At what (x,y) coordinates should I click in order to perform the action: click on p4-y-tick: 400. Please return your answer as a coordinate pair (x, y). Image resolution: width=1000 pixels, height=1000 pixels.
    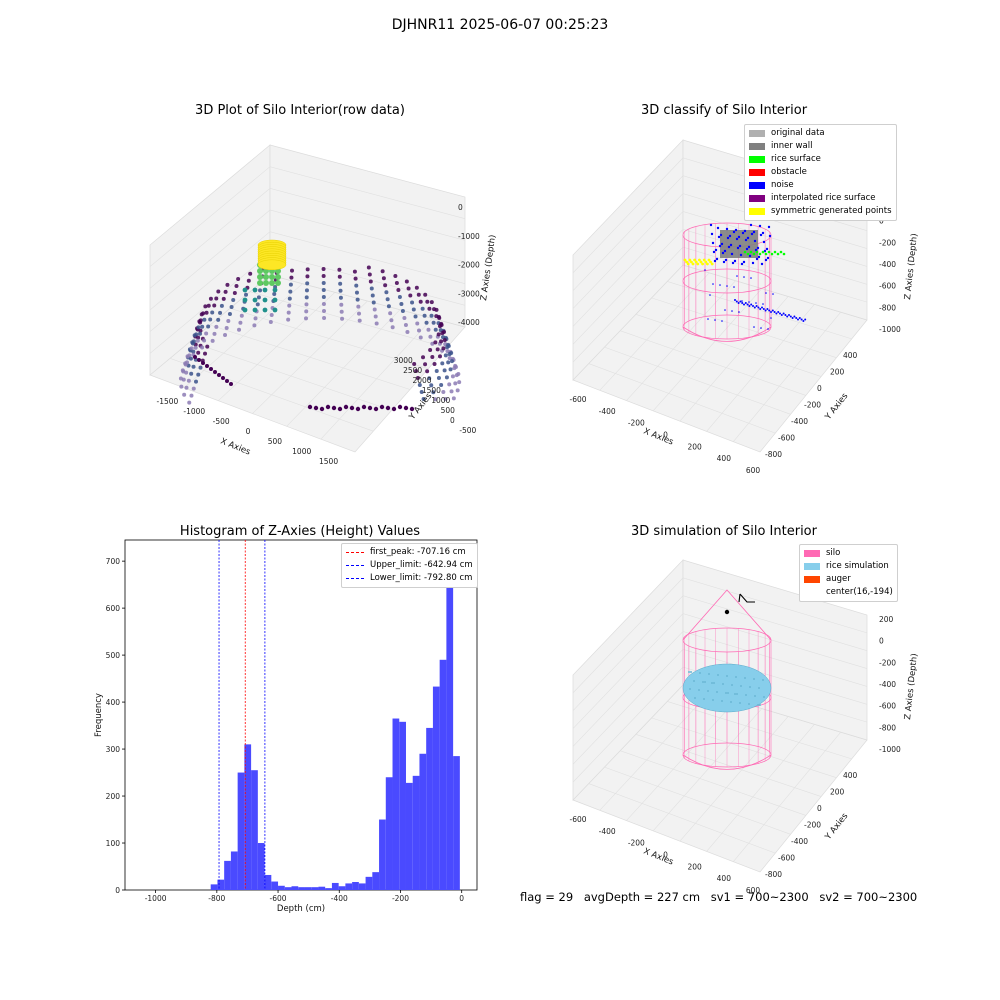
    Looking at the image, I should click on (850, 775).